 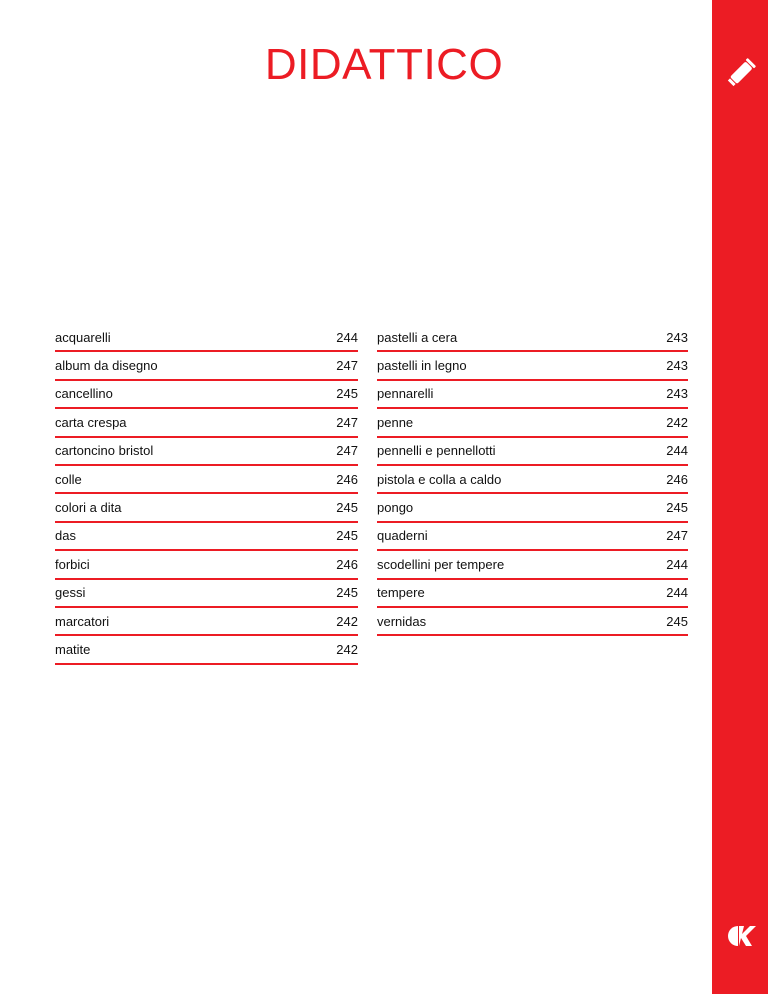 What do you see at coordinates (206, 565) in the screenshot?
I see `index-entry: forbici 246` at bounding box center [206, 565].